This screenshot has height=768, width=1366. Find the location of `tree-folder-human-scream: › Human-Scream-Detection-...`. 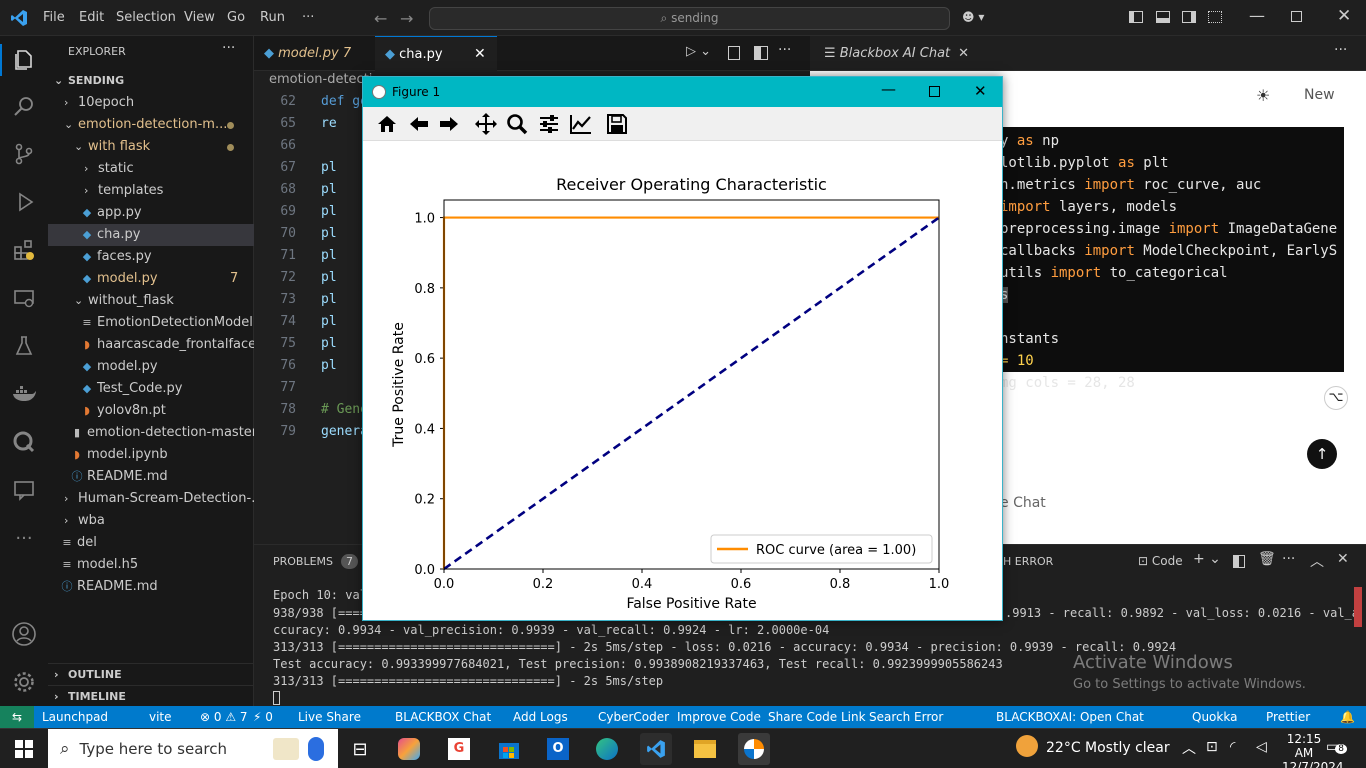

tree-folder-human-scream: › Human-Scream-Detection-... is located at coordinates (151, 499).